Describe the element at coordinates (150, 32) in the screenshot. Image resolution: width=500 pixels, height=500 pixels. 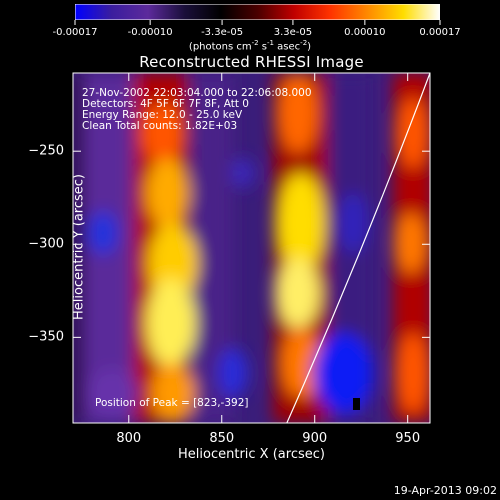
I see `colorbar-tick-label: -0.00010` at that location.